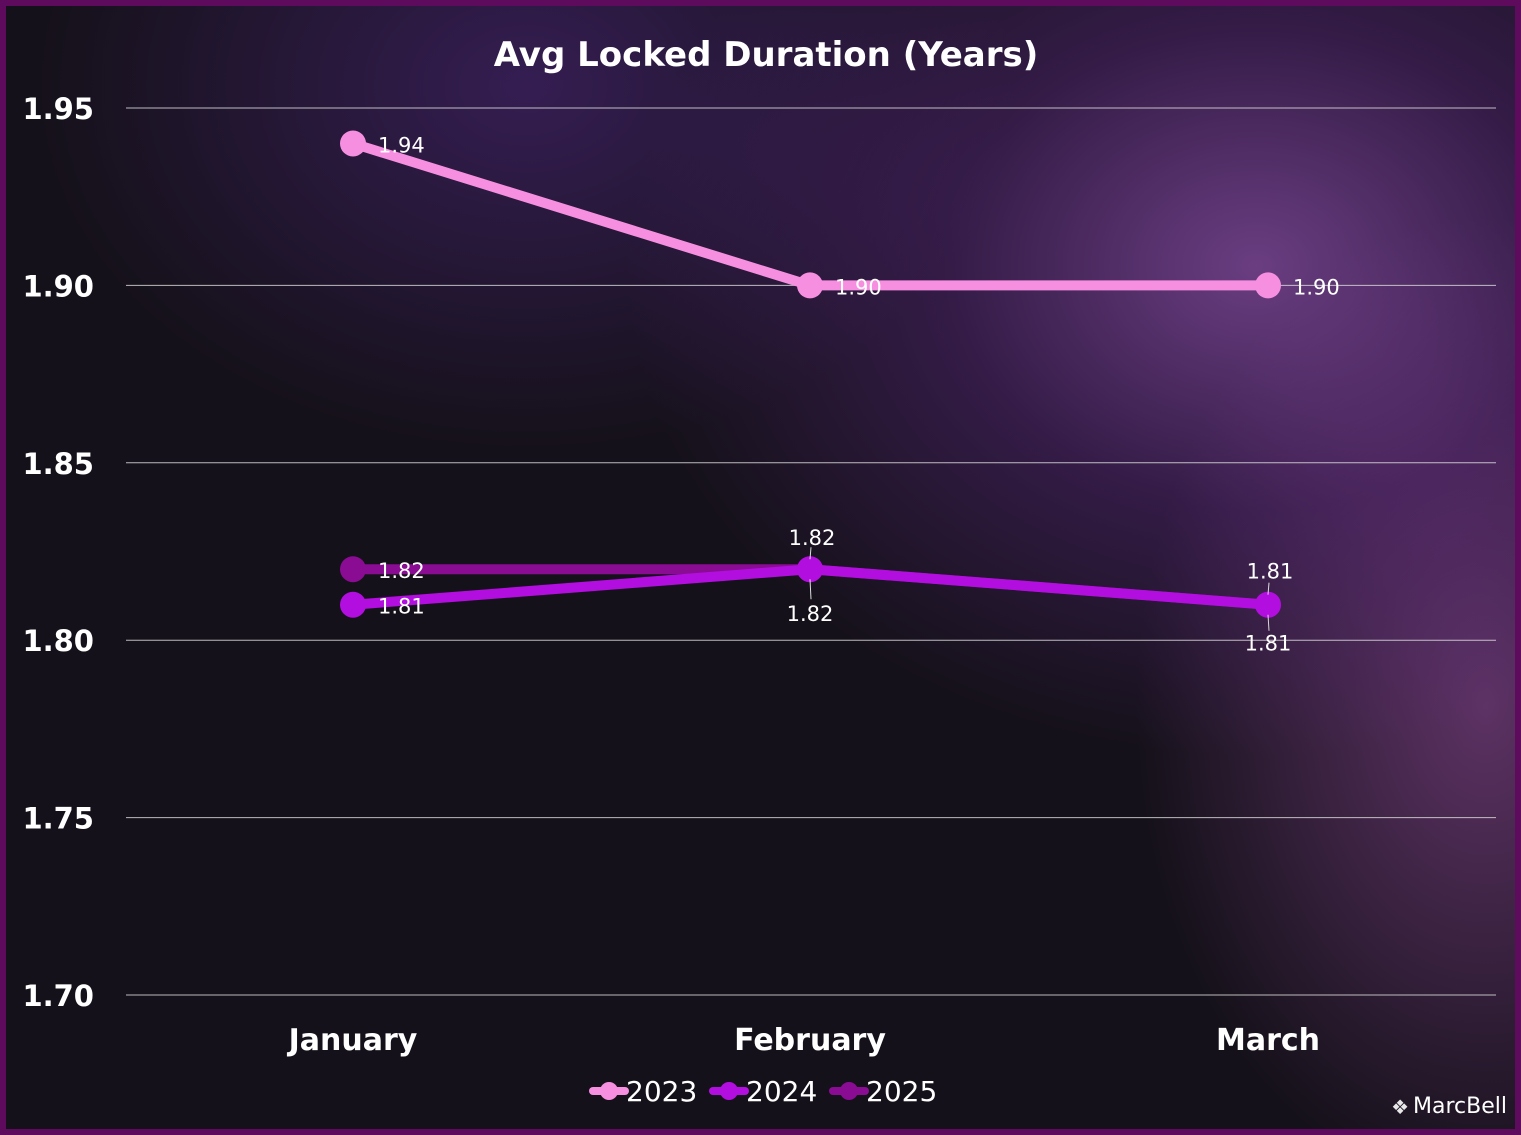 This screenshot has height=1135, width=1521. What do you see at coordinates (352, 1040) in the screenshot?
I see `x-tick-label: January` at bounding box center [352, 1040].